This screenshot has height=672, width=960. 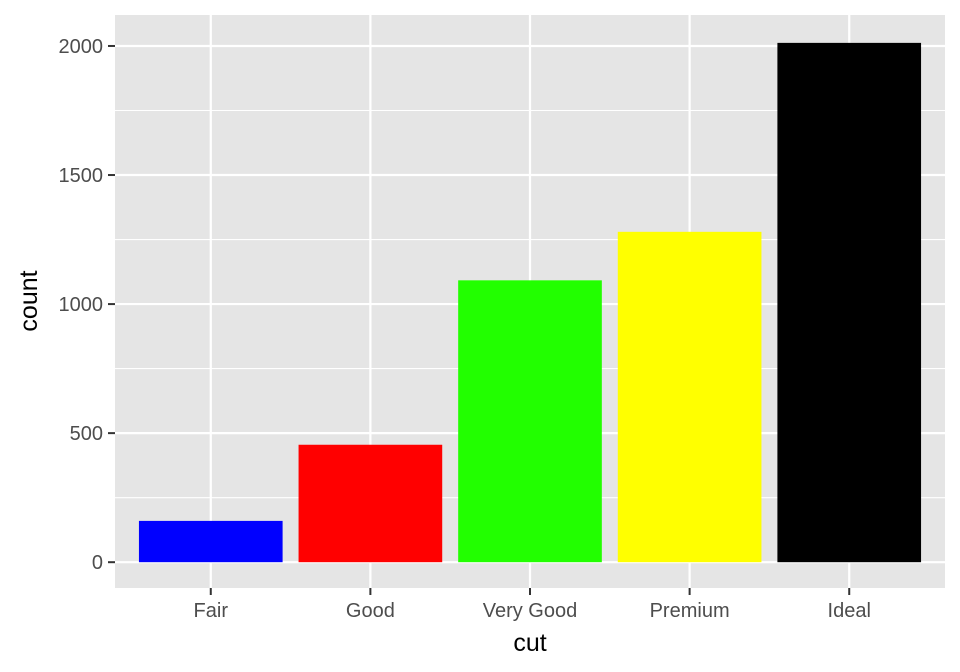 What do you see at coordinates (81, 176) in the screenshot?
I see `y-tick-label: 1500` at bounding box center [81, 176].